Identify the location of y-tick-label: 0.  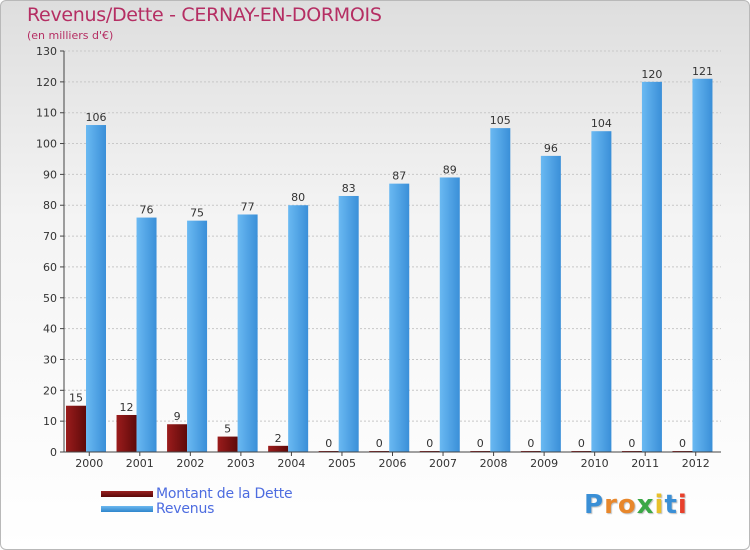
(53, 452).